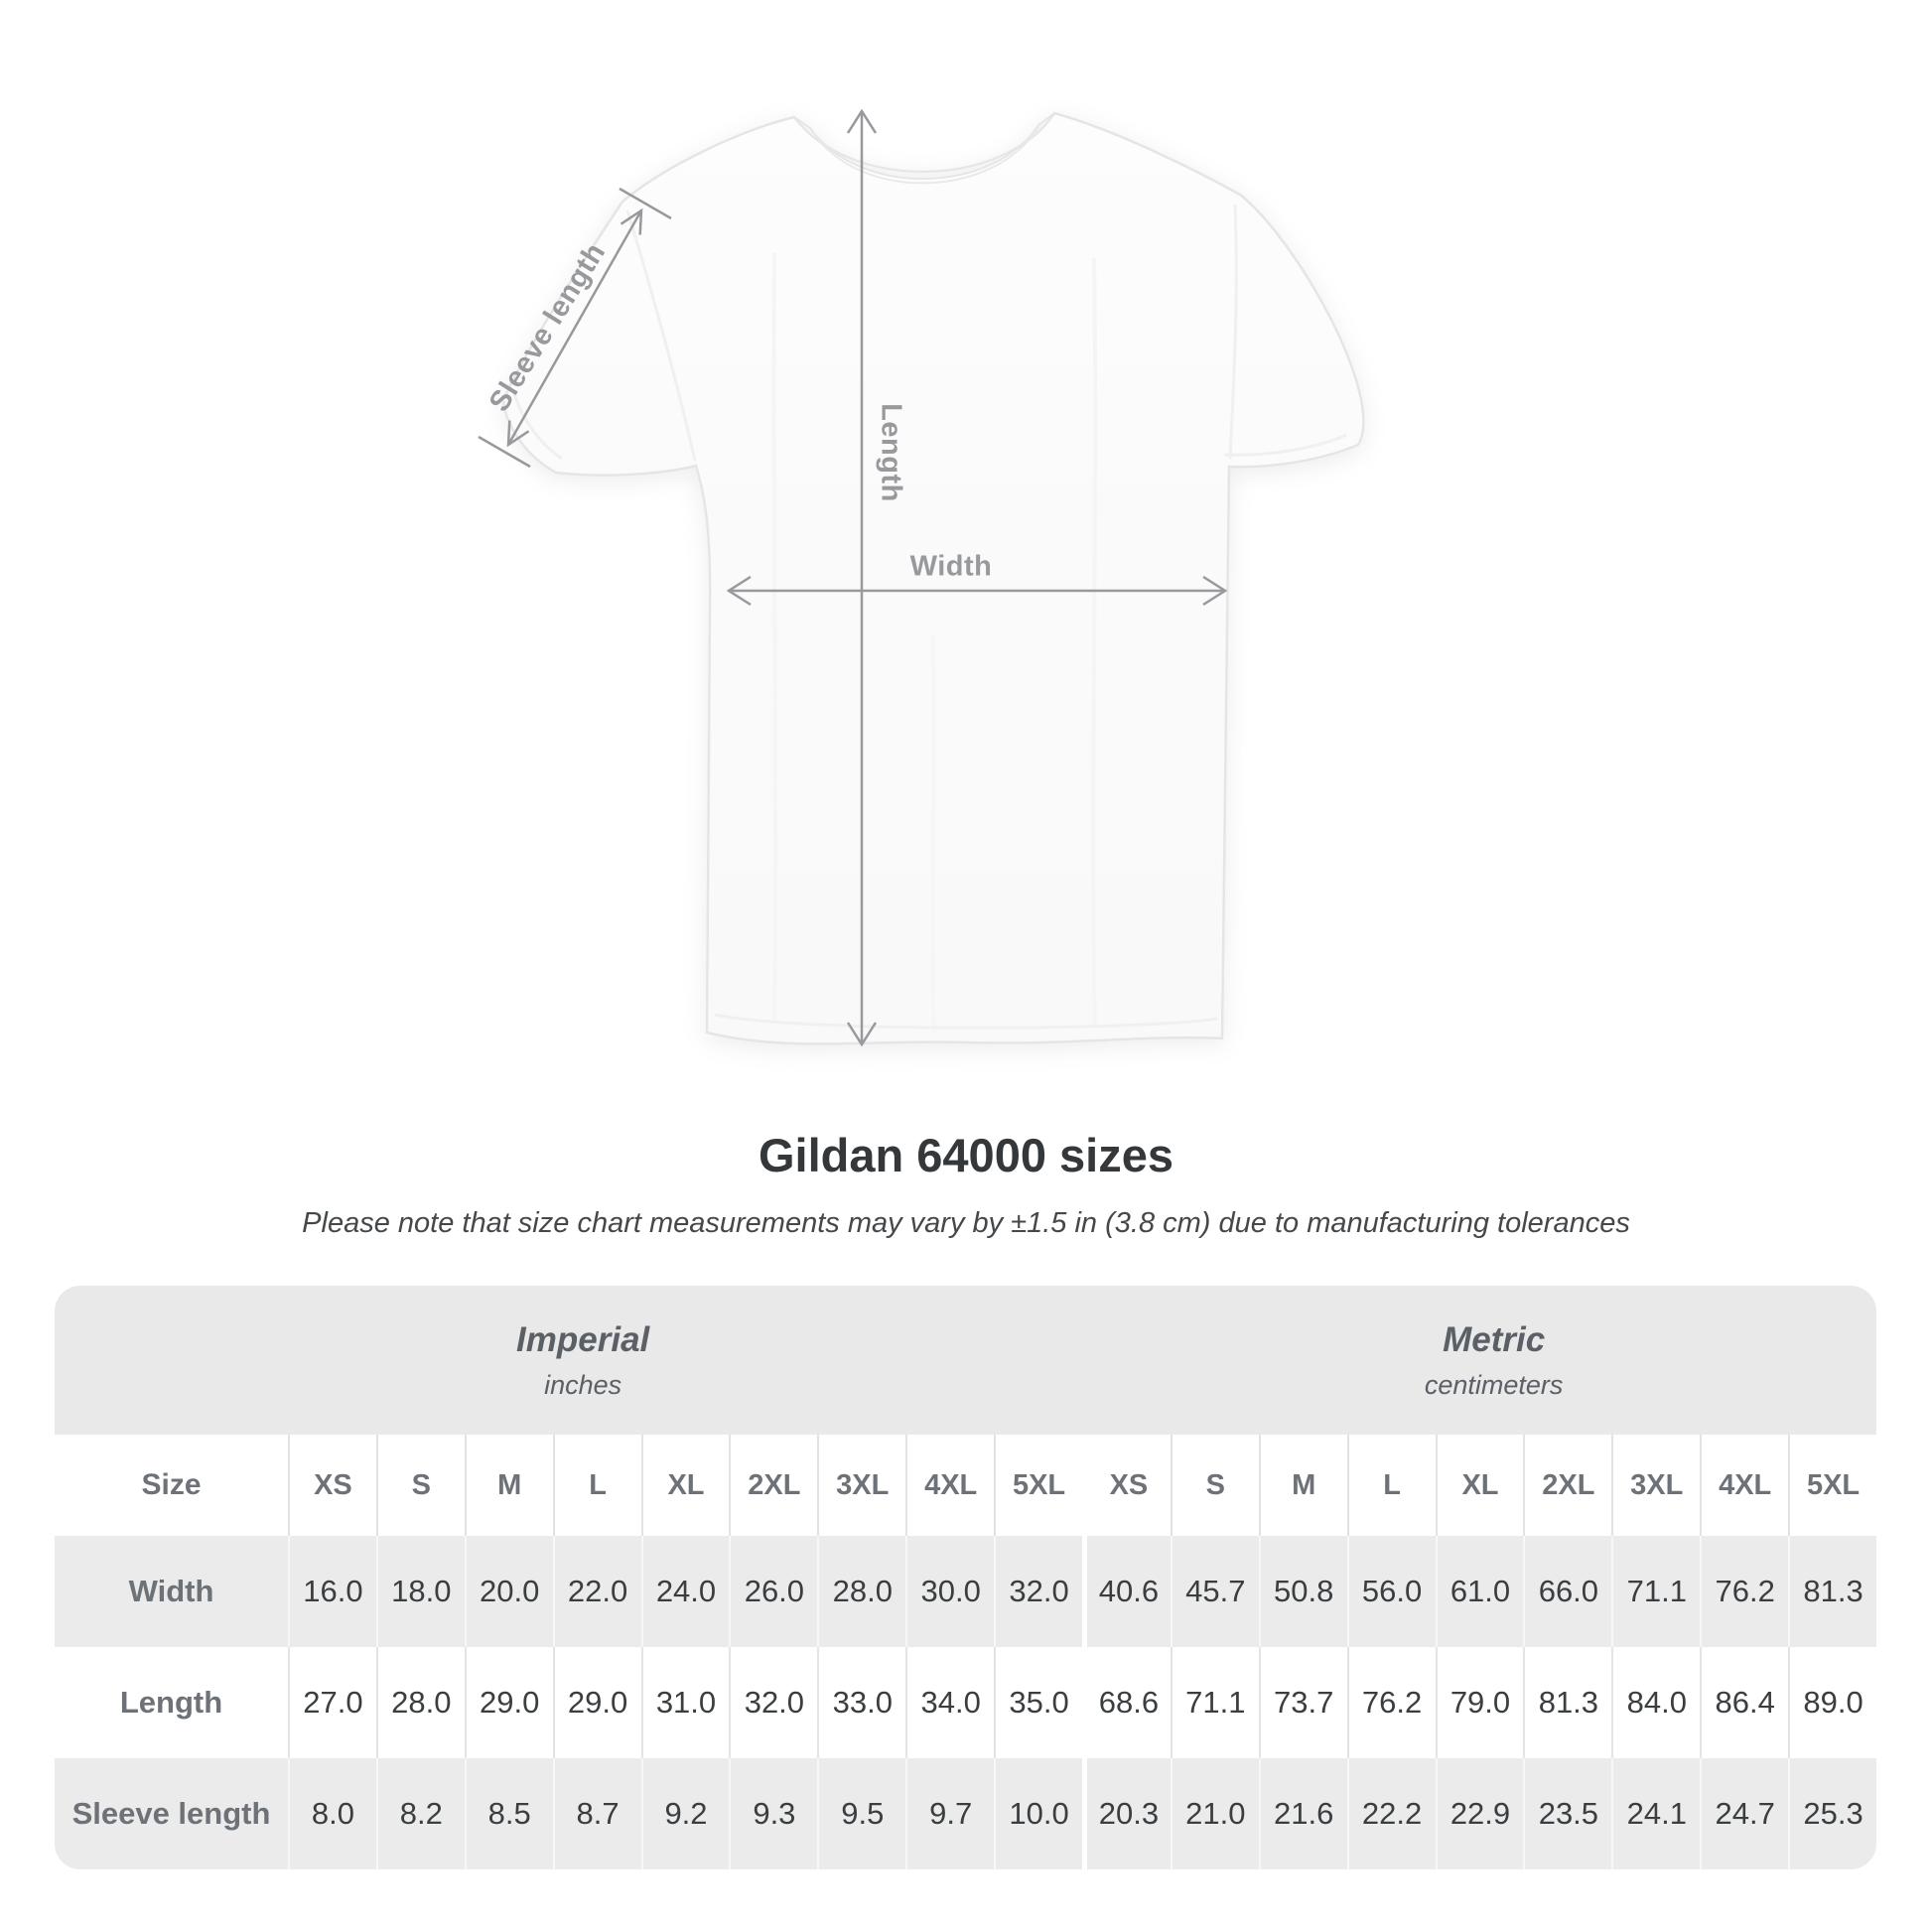  I want to click on value-cell: 8.2, so click(420, 1814).